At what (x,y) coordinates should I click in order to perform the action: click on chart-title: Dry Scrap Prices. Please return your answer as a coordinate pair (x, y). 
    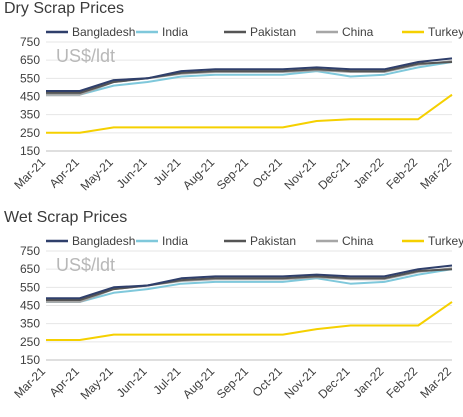
    Looking at the image, I should click on (64, 8).